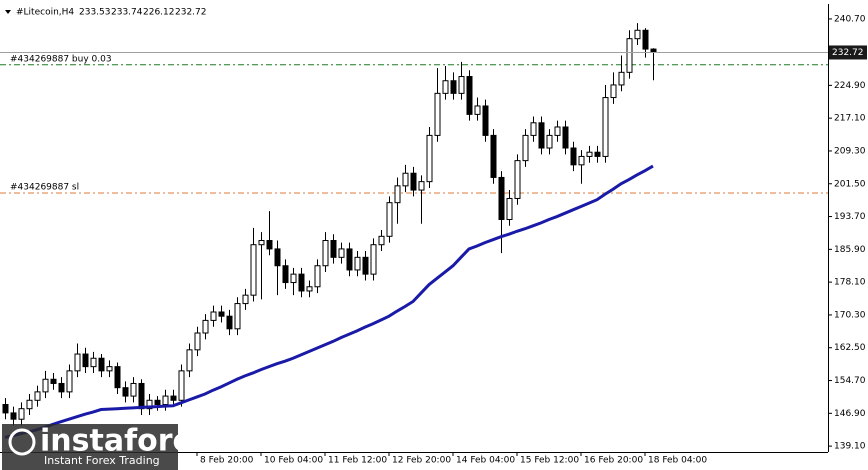 This screenshot has height=470, width=868. Describe the element at coordinates (850, 19) in the screenshot. I see `y-tick-label: 240.70` at that location.